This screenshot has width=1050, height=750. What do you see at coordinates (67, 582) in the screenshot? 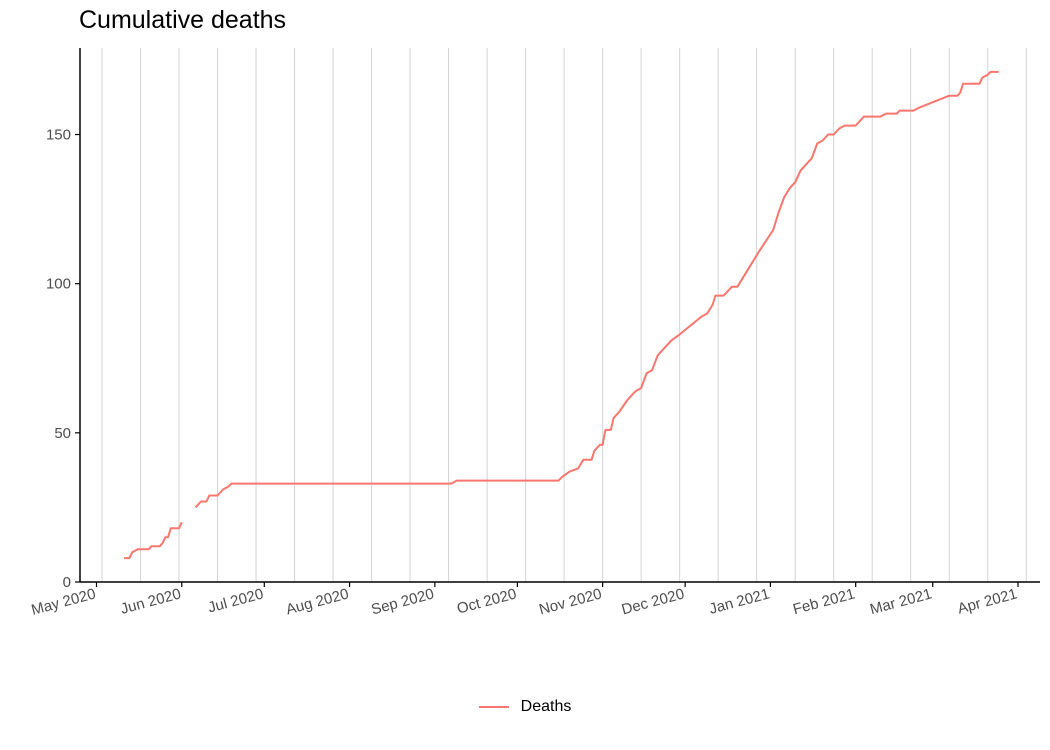
I see `y-tick-label: 0` at bounding box center [67, 582].